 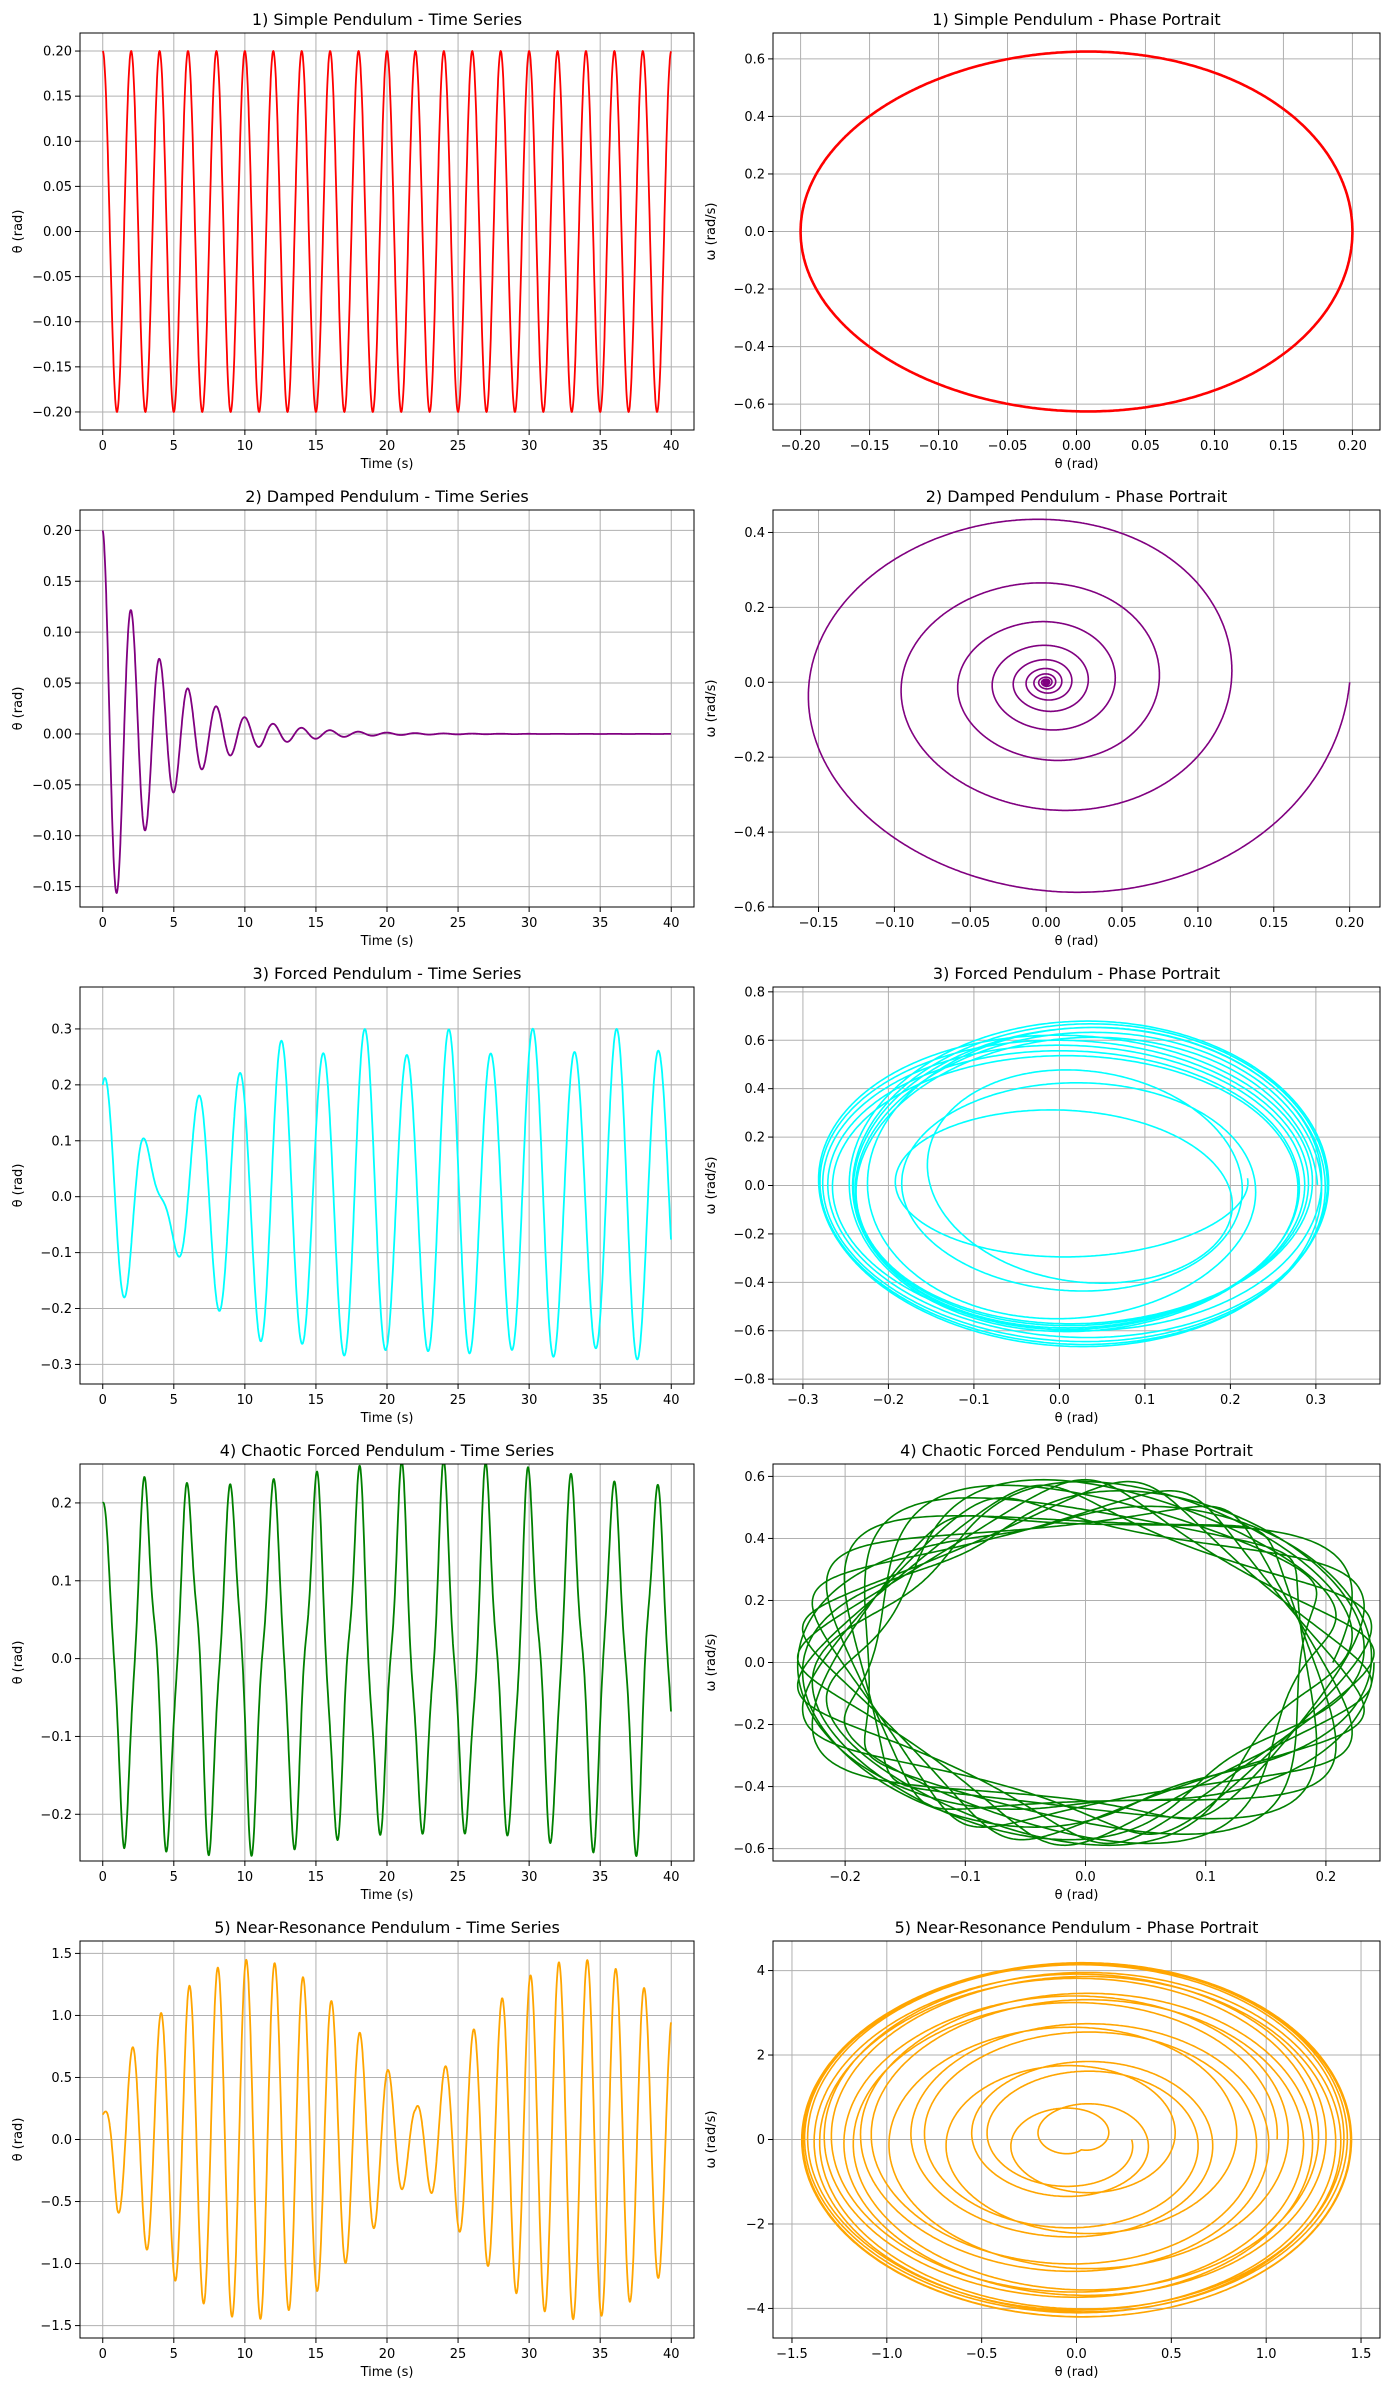 I want to click on x-tick-label: −0.3, so click(x=803, y=1400).